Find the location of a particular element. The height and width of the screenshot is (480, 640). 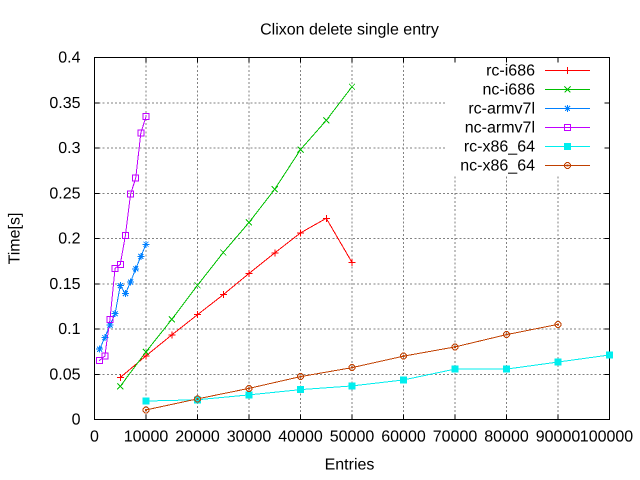

svg-text: nc-x86_64 is located at coordinates (497, 166).